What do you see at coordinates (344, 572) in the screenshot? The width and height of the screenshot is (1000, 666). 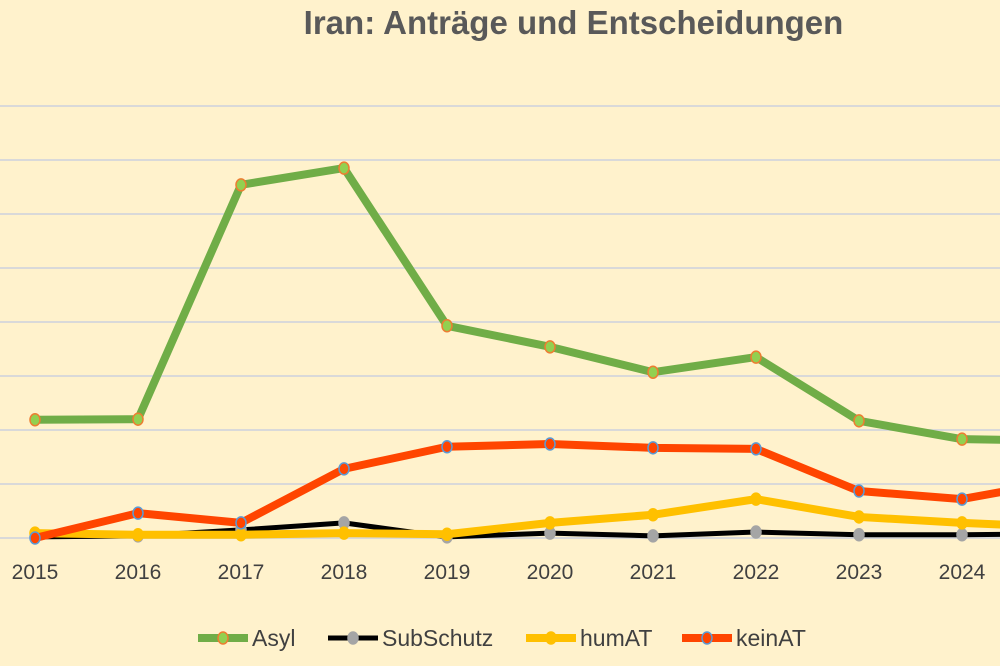 I see `x-tick-label: 2018` at bounding box center [344, 572].